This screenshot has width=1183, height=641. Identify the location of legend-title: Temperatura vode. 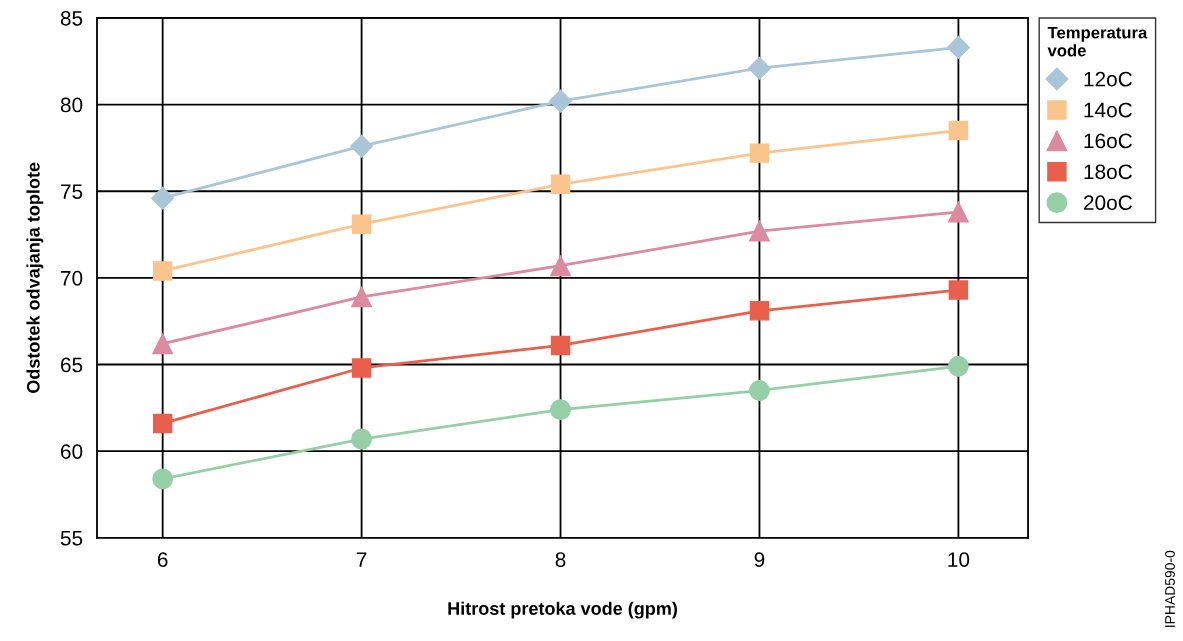
(1097, 41).